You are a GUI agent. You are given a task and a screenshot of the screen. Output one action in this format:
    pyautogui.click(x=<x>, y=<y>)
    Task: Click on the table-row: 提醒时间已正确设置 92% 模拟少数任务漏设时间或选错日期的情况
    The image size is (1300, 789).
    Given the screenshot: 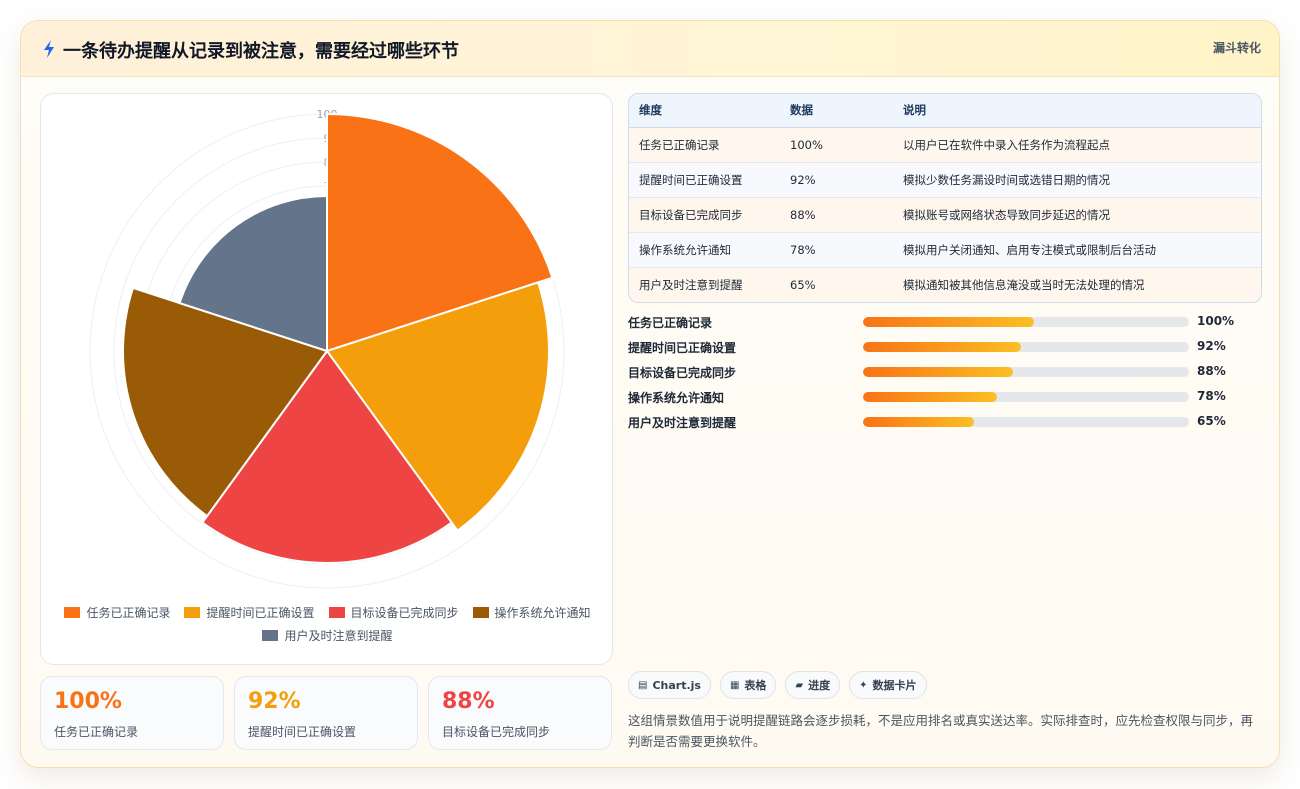 What is the action you would take?
    pyautogui.click(x=945, y=180)
    